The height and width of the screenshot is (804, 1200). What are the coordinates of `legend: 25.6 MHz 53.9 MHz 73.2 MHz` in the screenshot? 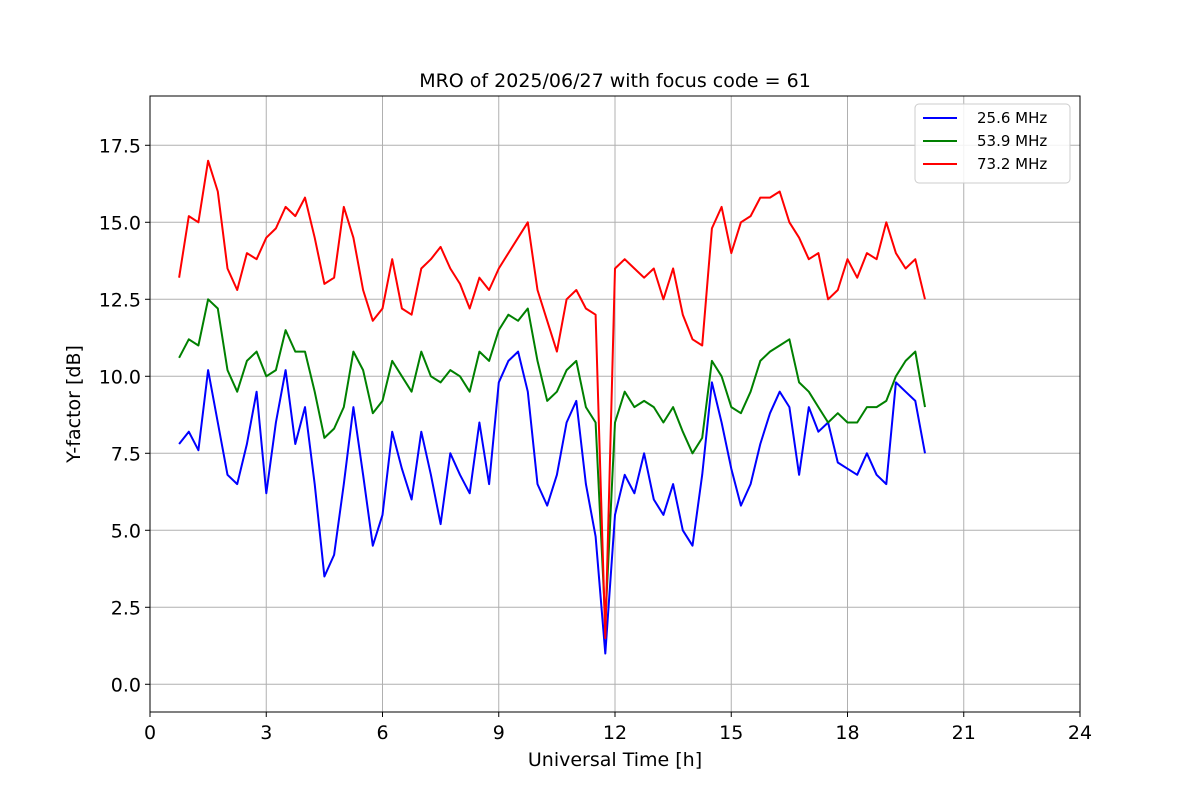 It's located at (992, 143).